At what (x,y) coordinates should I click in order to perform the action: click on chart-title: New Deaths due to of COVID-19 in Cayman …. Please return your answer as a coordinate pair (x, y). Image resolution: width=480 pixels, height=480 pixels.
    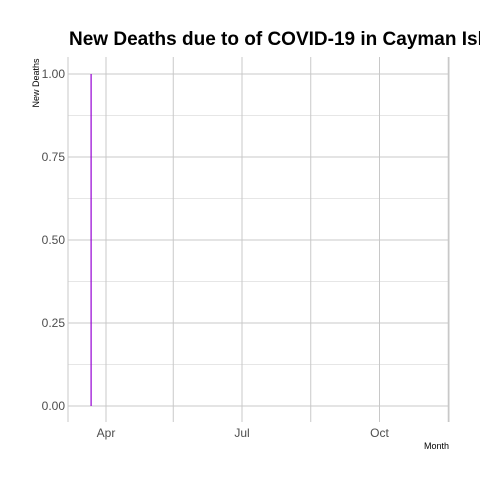
    Looking at the image, I should click on (274, 39).